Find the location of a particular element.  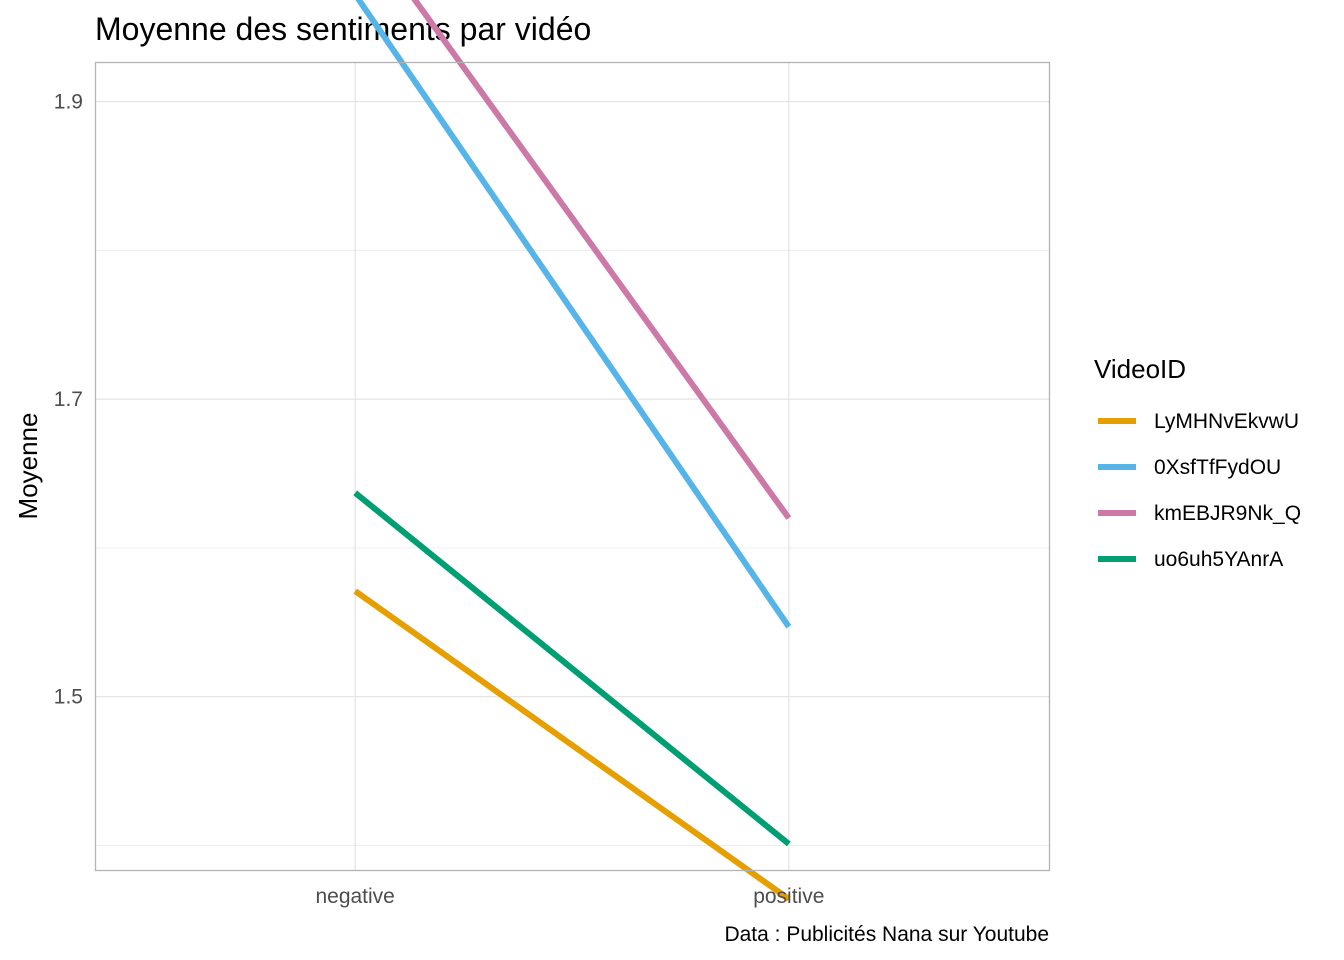

chart-title: Moyenne des sentiments par vidéo is located at coordinates (343, 29).